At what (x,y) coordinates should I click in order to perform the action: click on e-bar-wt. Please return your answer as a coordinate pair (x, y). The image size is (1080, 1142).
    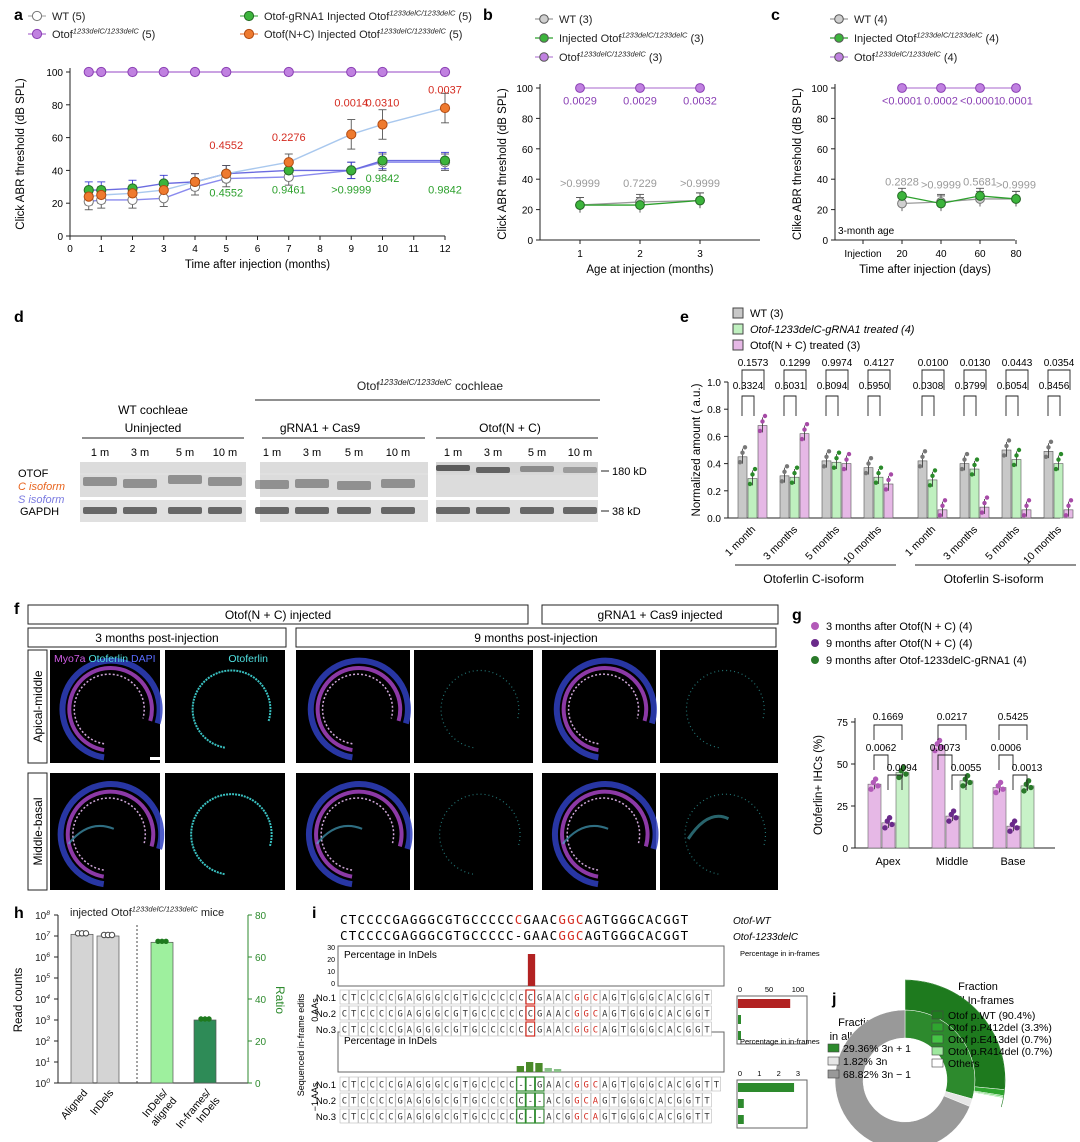
    Looking at the image, I should click on (868, 493).